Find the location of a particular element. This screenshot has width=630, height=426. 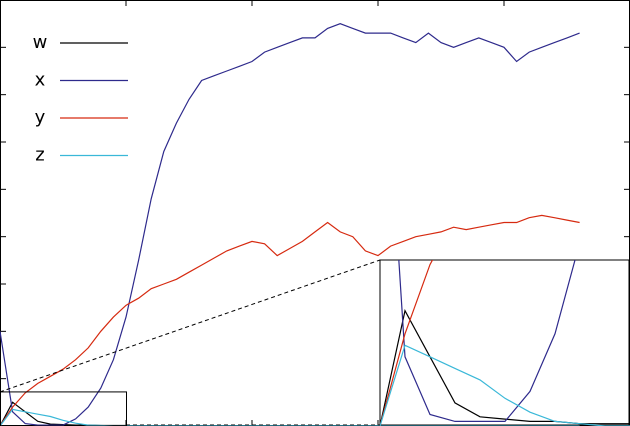

zoom-box is located at coordinates (63, 408).